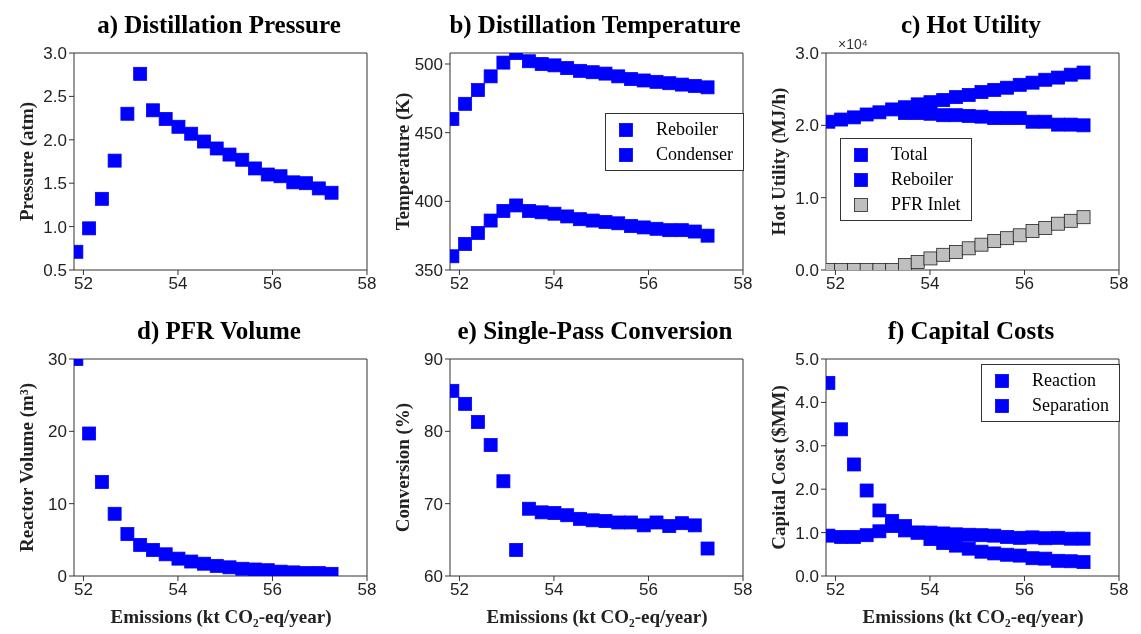 The width and height of the screenshot is (1141, 634). What do you see at coordinates (971, 24) in the screenshot?
I see `chart-title: c) Hot Utility` at bounding box center [971, 24].